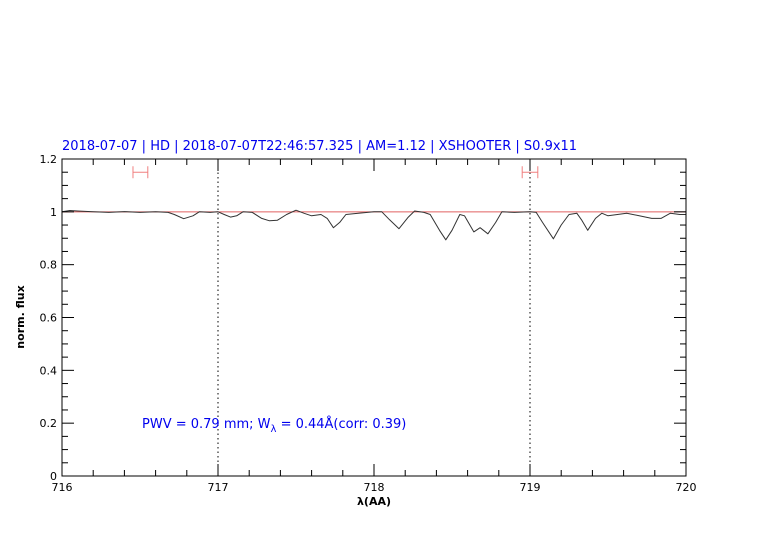 This screenshot has height=542, width=782. I want to click on y-tick-label: 0.6, so click(49, 318).